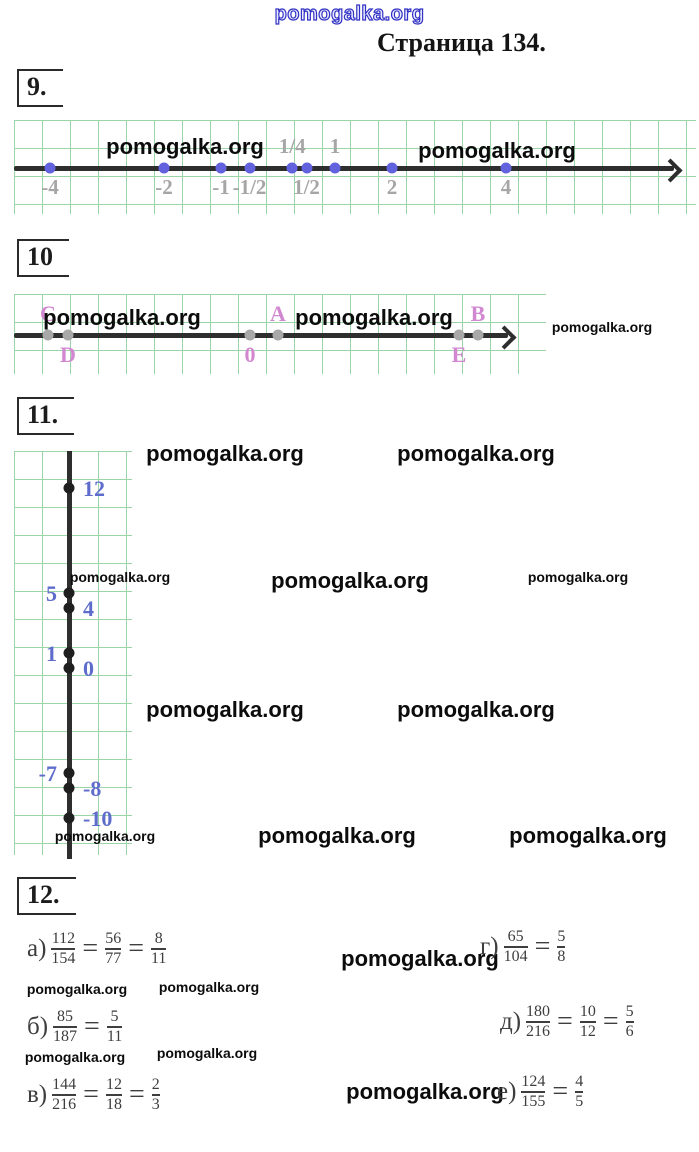 This screenshot has width=699, height=1152. I want to click on fraction-denominator: 12, so click(587, 1031).